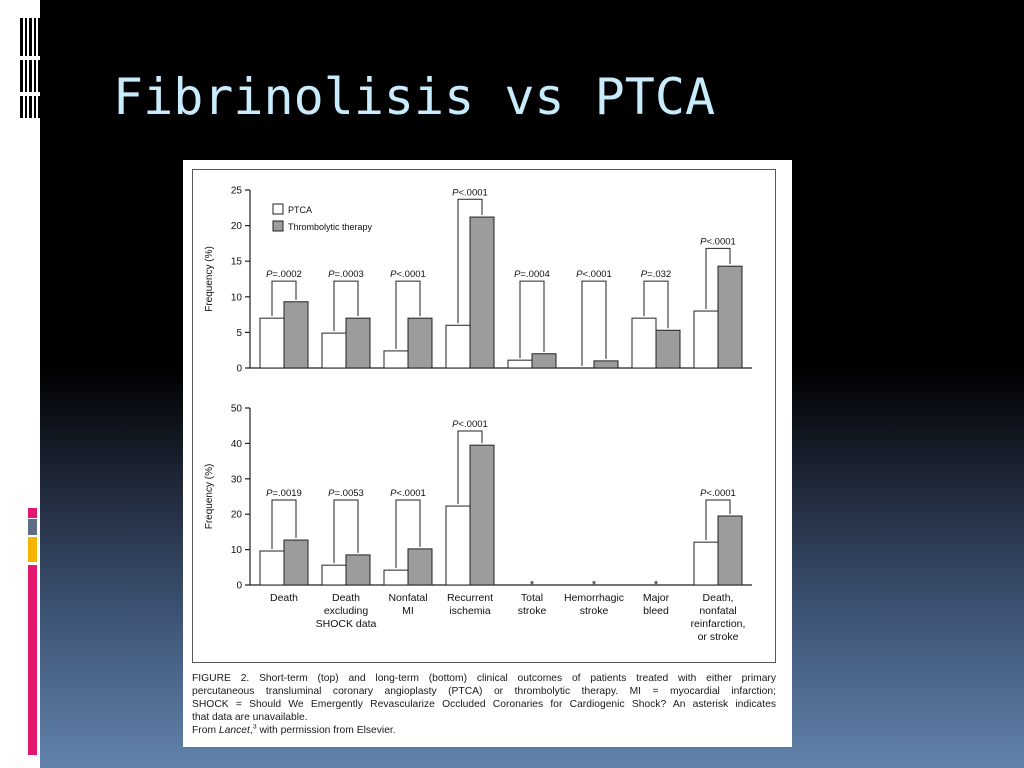 This screenshot has height=768, width=1024. What do you see at coordinates (346, 611) in the screenshot?
I see `category-label-line: excluding` at bounding box center [346, 611].